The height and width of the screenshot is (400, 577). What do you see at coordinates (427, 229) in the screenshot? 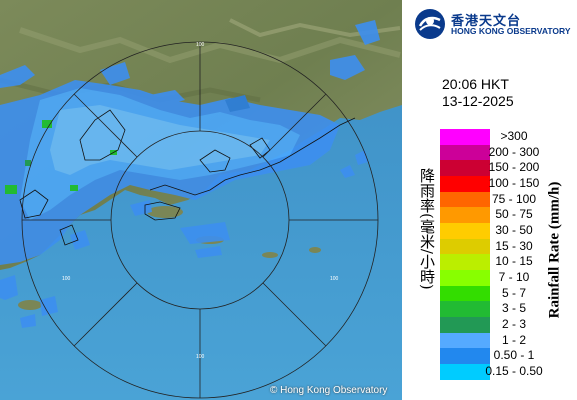
I see `legend-title-chinese: 降雨率(毫米/小時)` at bounding box center [427, 229].